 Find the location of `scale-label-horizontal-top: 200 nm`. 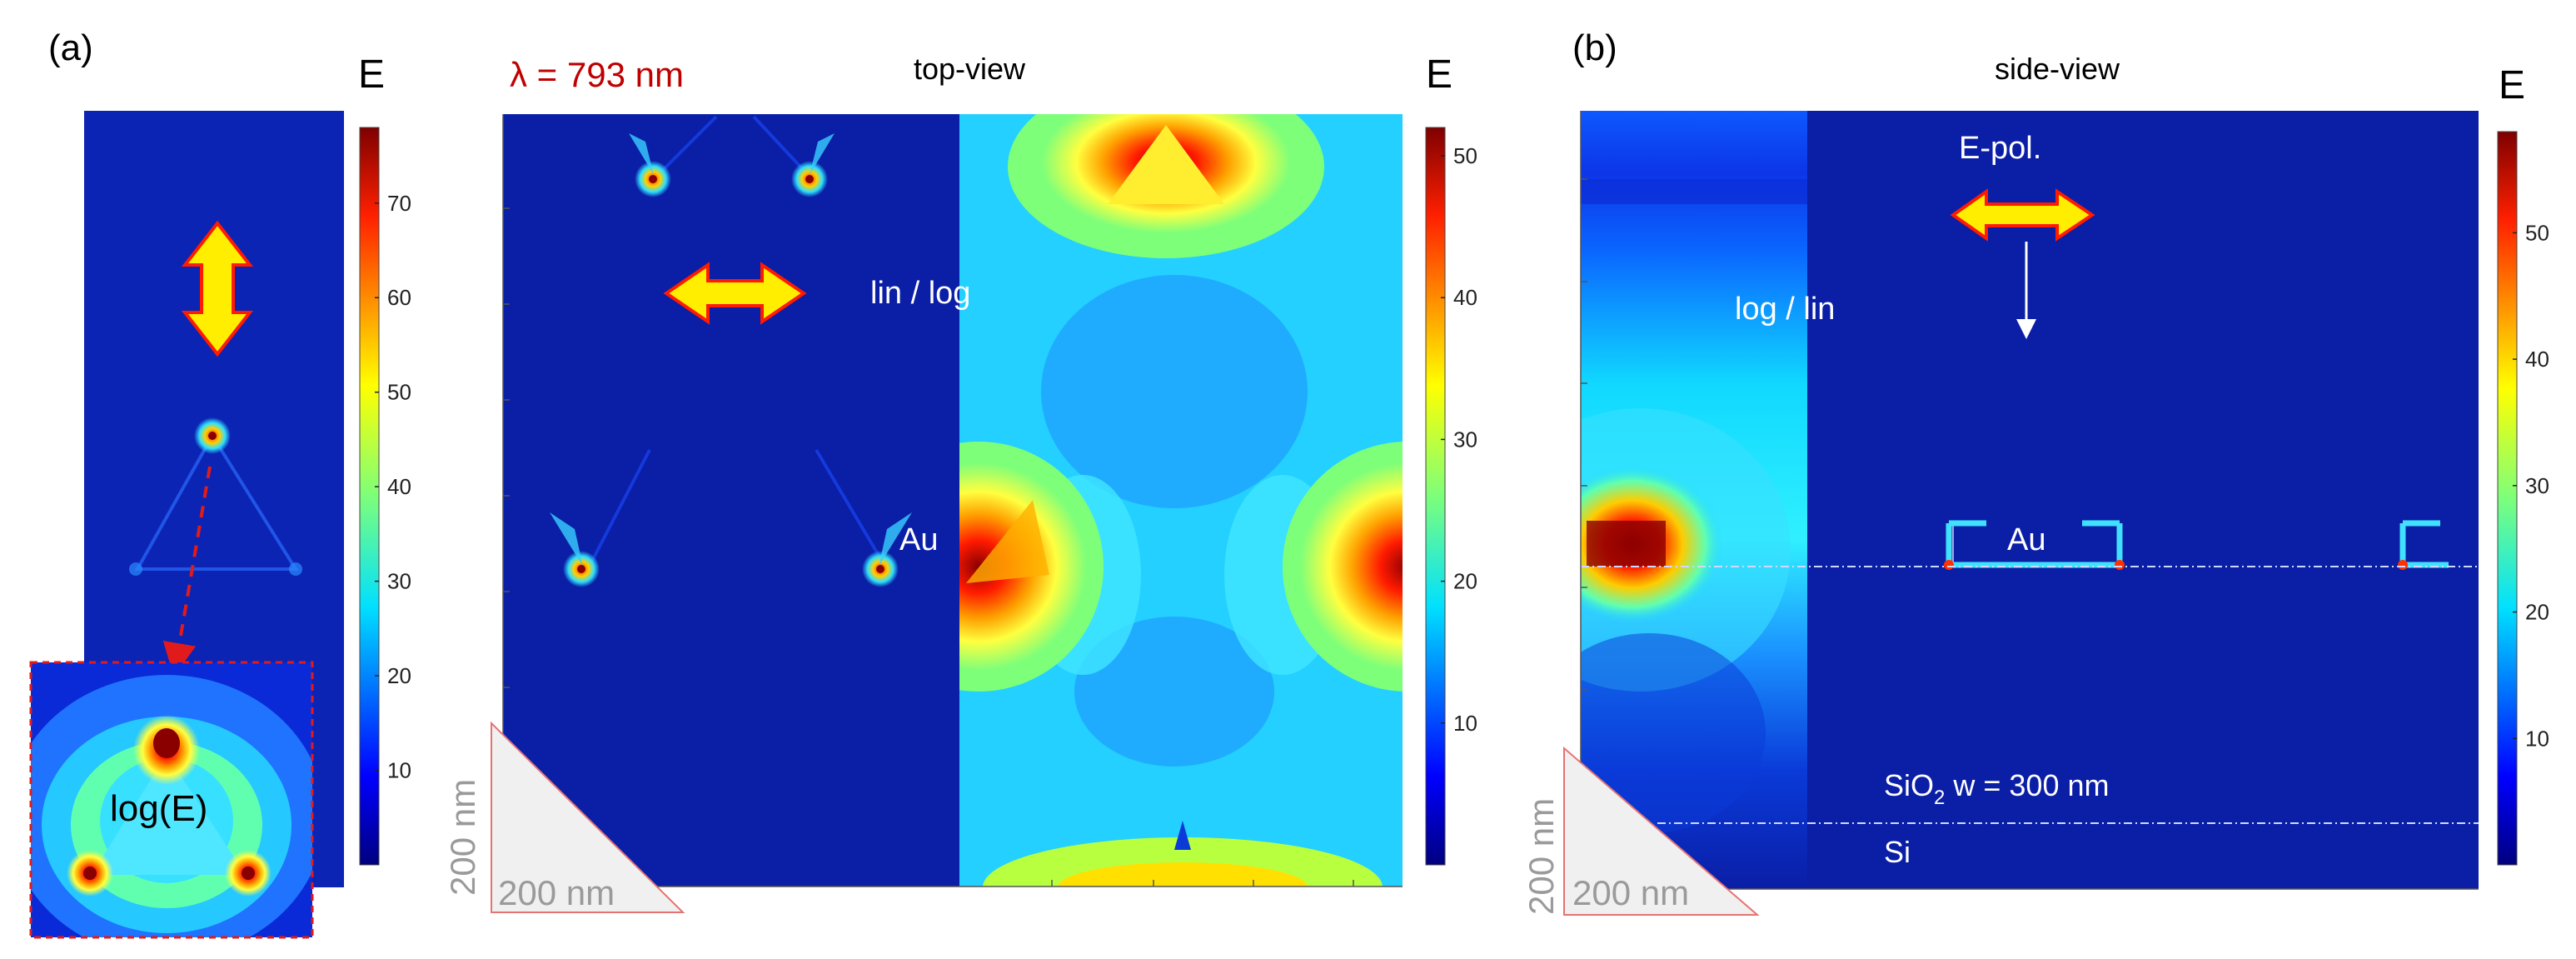

scale-label-horizontal-top: 200 nm is located at coordinates (556, 892).